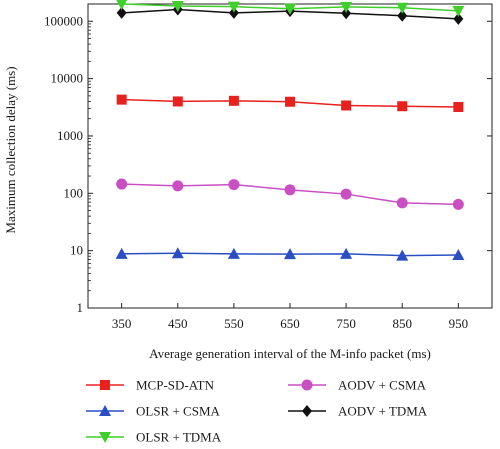  I want to click on y-tick-label: 1000, so click(70, 135).